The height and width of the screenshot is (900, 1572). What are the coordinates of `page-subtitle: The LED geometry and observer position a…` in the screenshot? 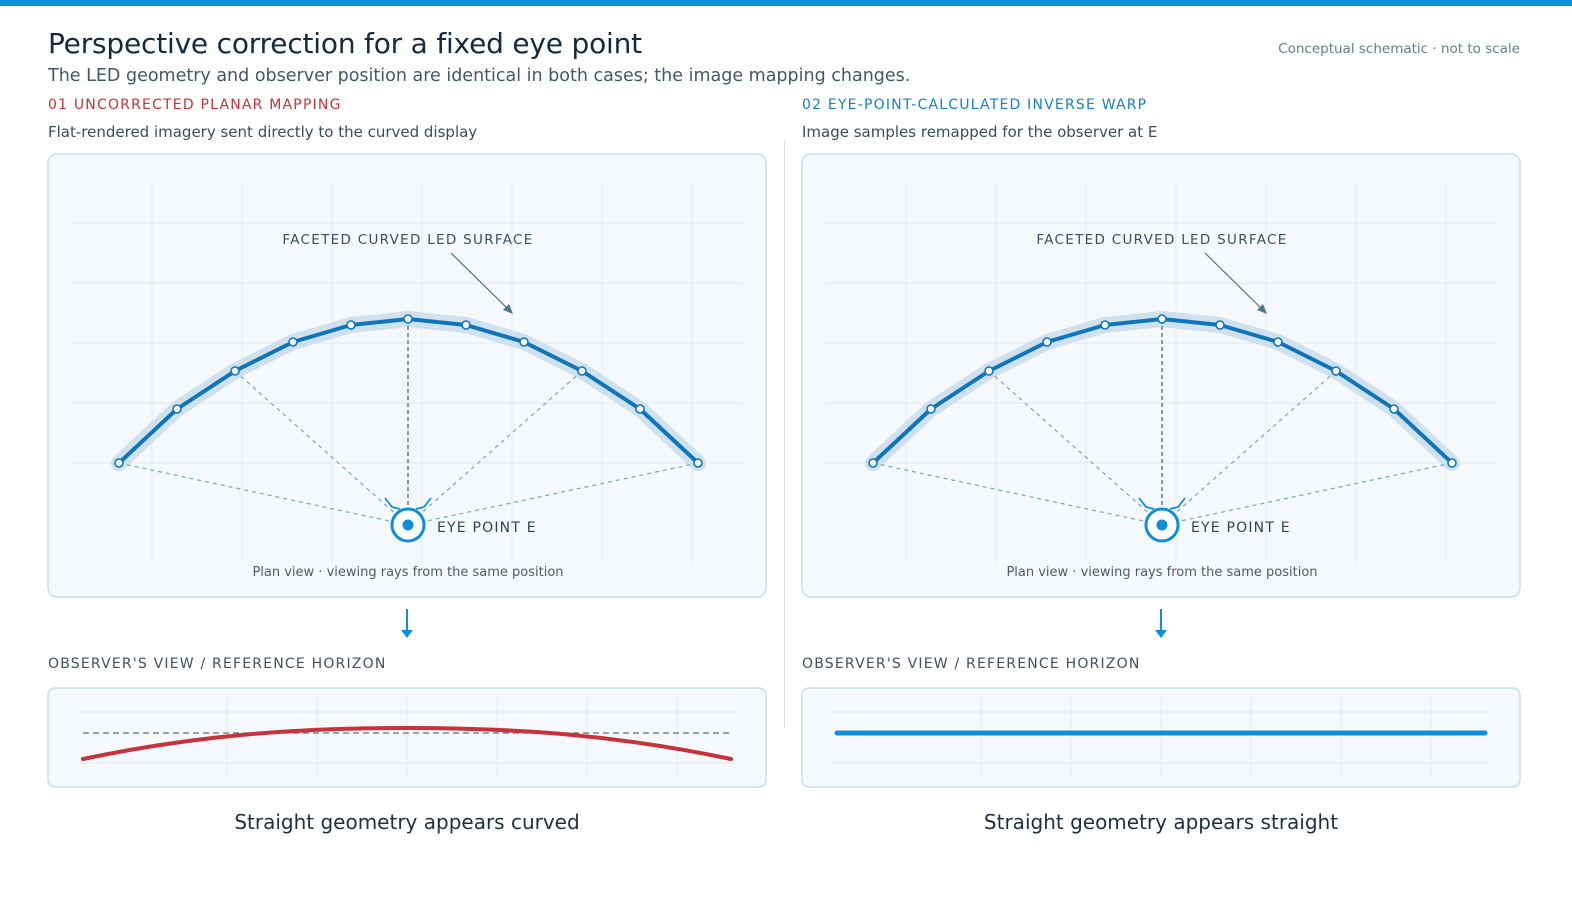 It's located at (479, 76).